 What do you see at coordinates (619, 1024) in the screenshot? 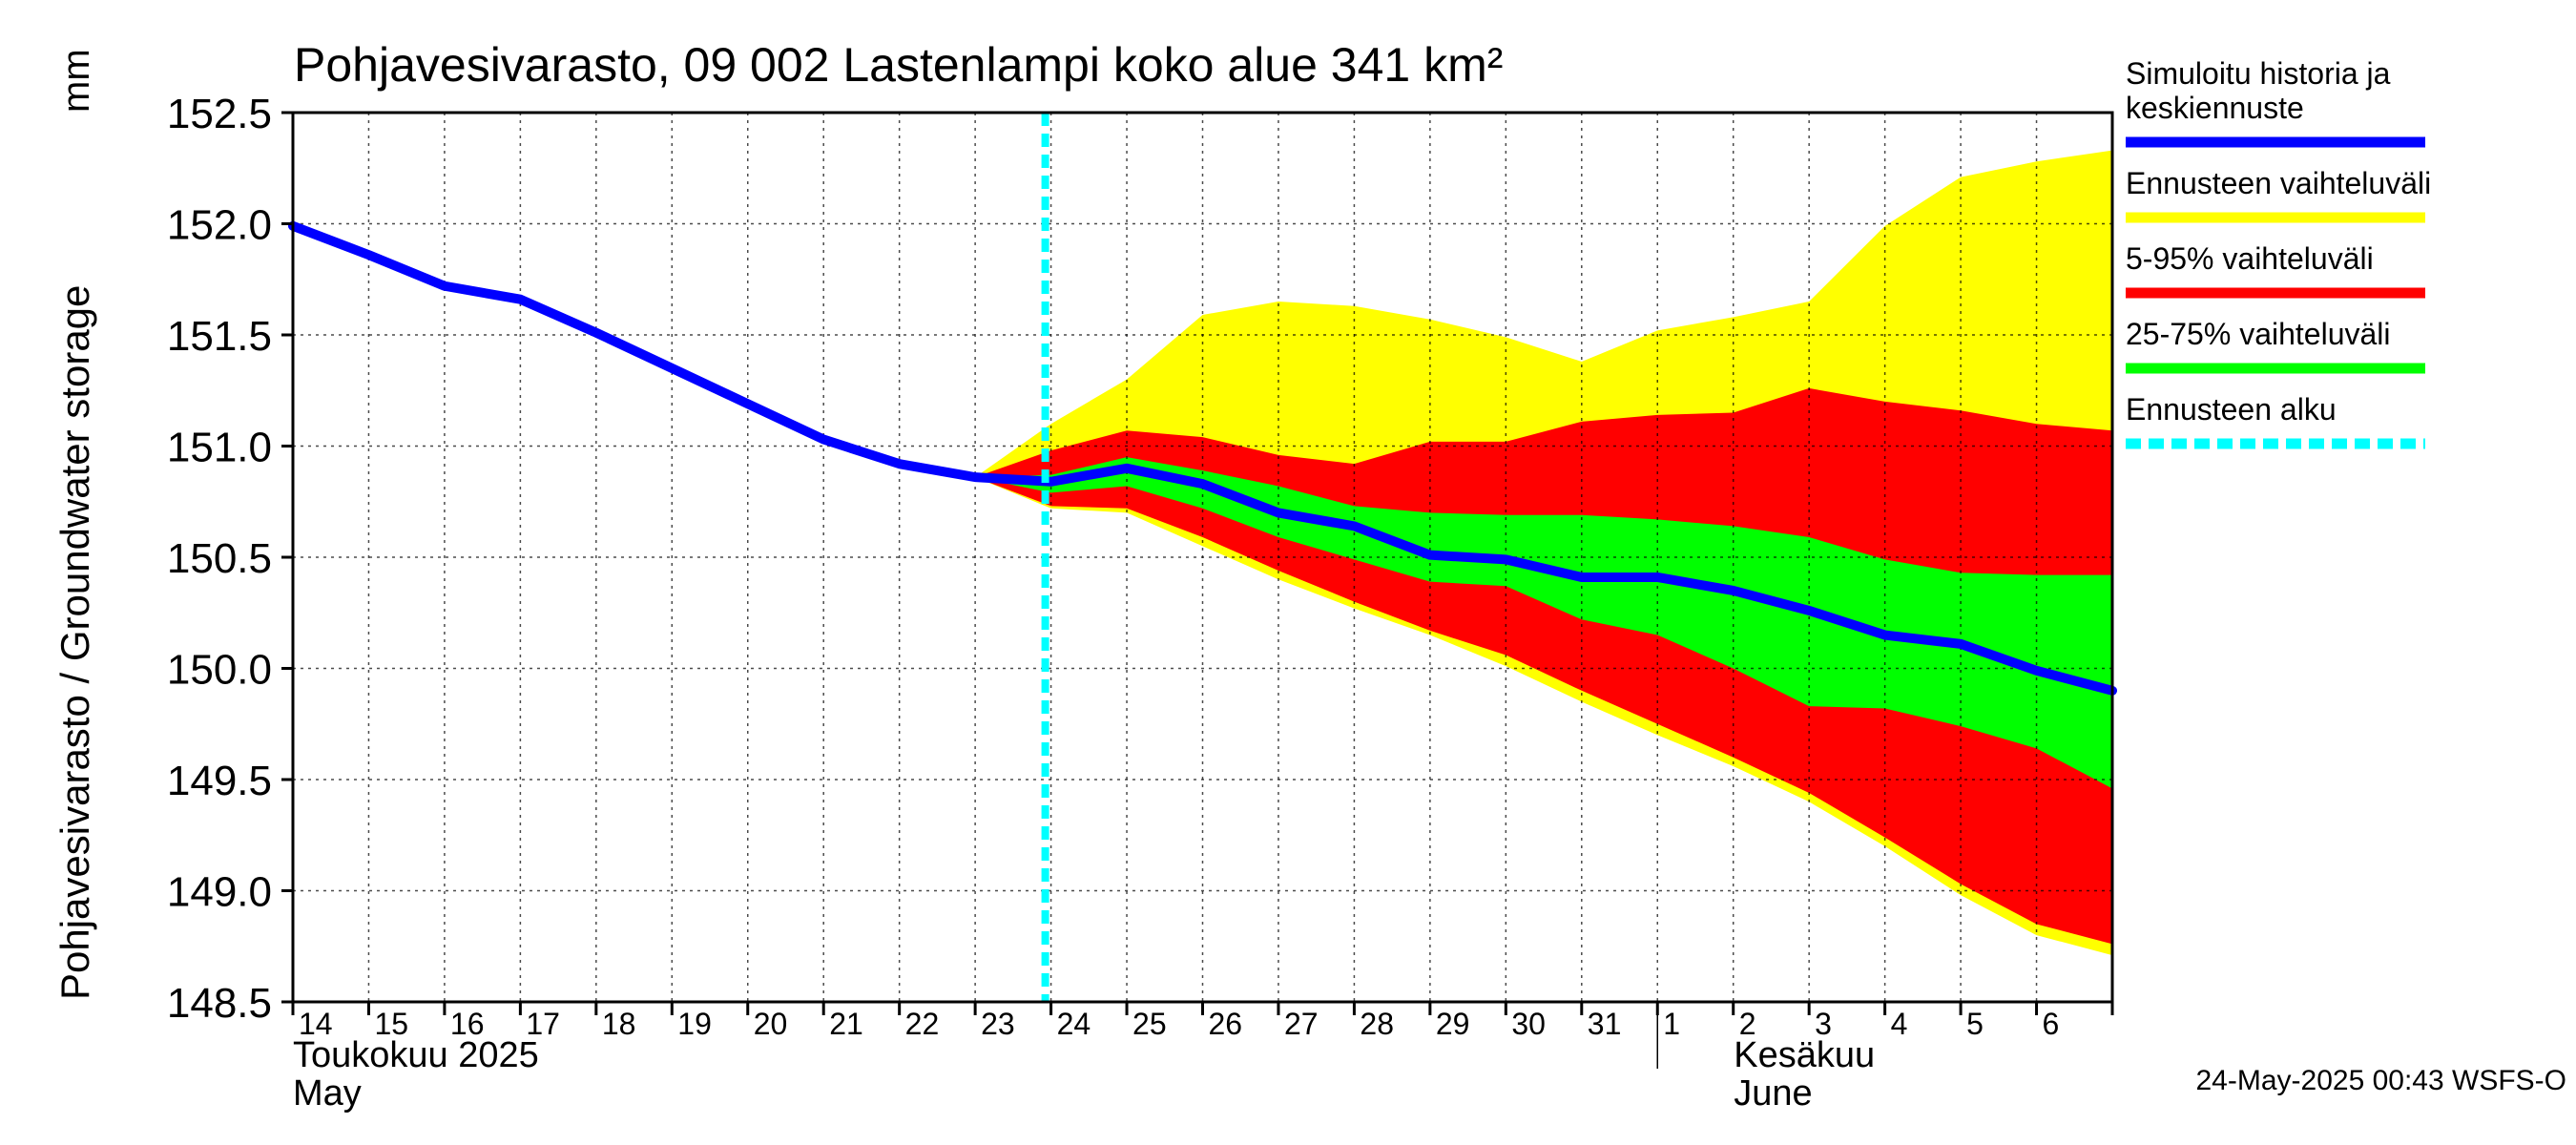
I see `x-tick-label: 18` at bounding box center [619, 1024].